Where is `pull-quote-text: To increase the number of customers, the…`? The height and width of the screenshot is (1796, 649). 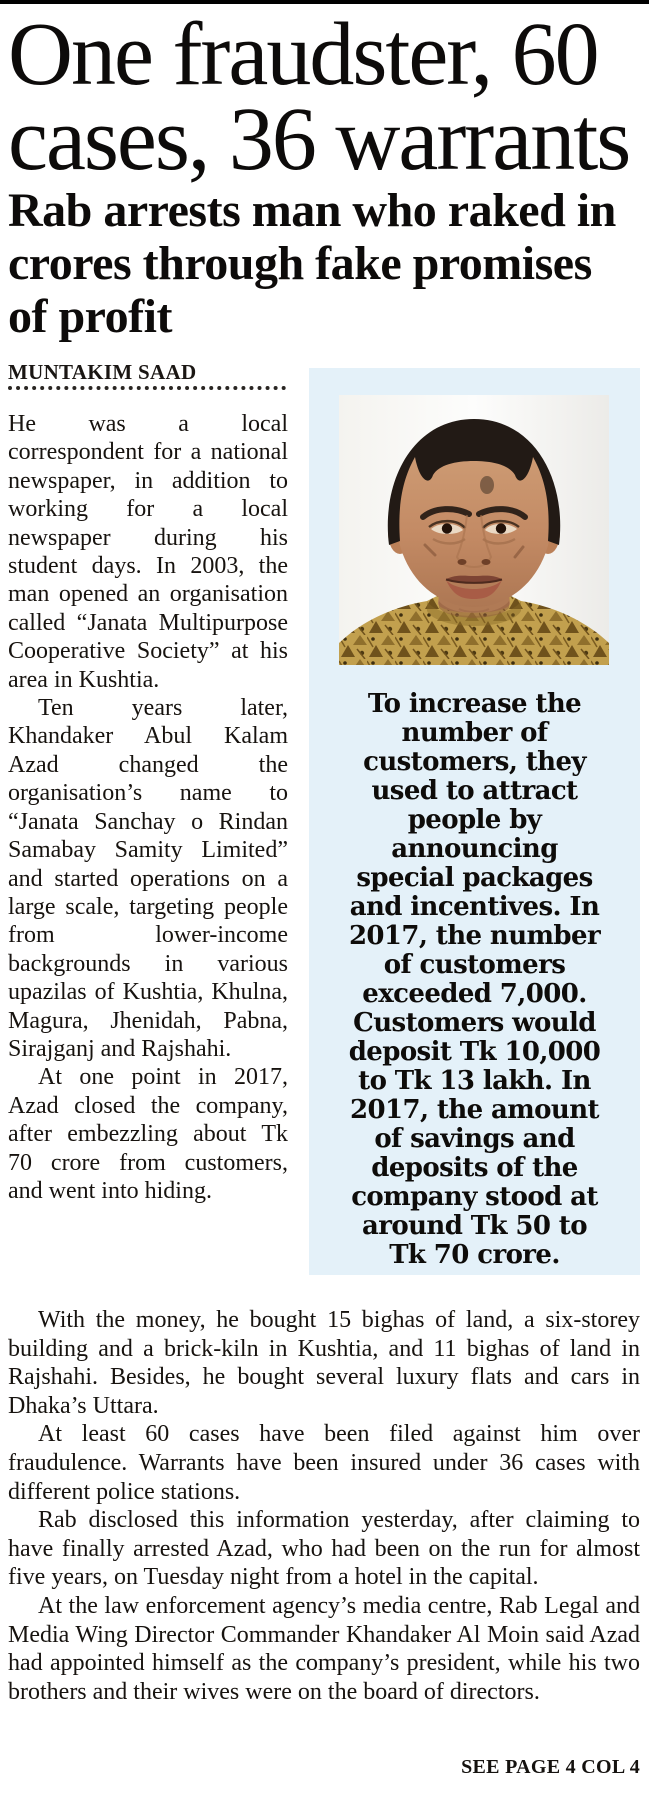 pull-quote-text: To increase the number of customers, the… is located at coordinates (474, 979).